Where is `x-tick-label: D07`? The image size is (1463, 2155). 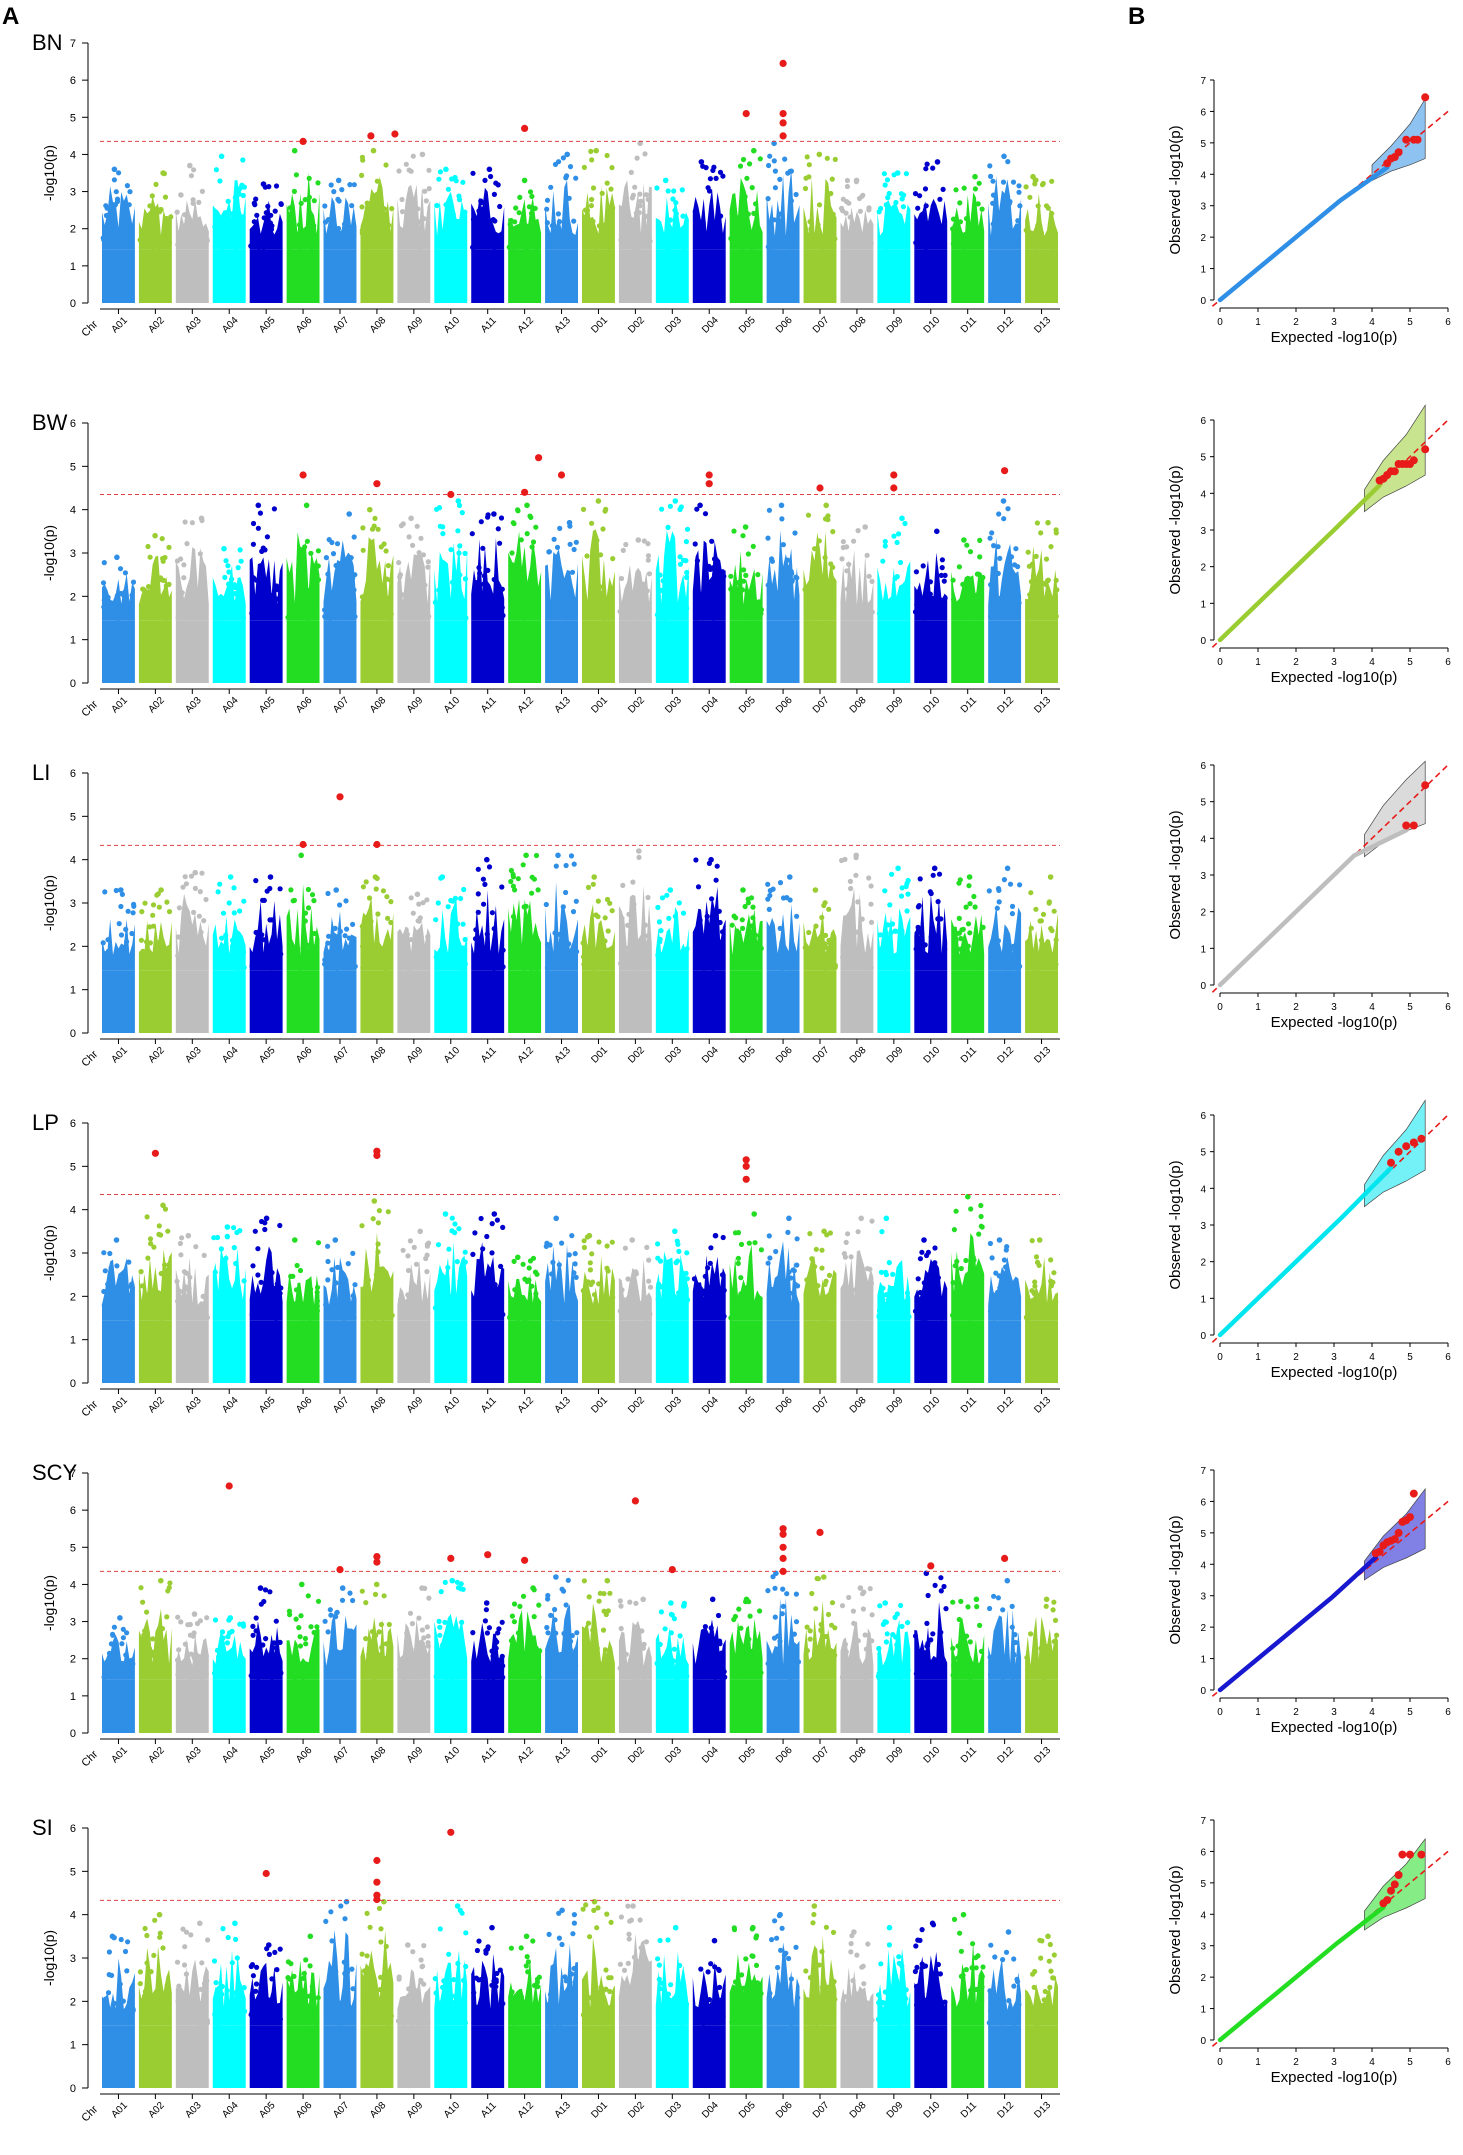
x-tick-label: D07 is located at coordinates (821, 2110).